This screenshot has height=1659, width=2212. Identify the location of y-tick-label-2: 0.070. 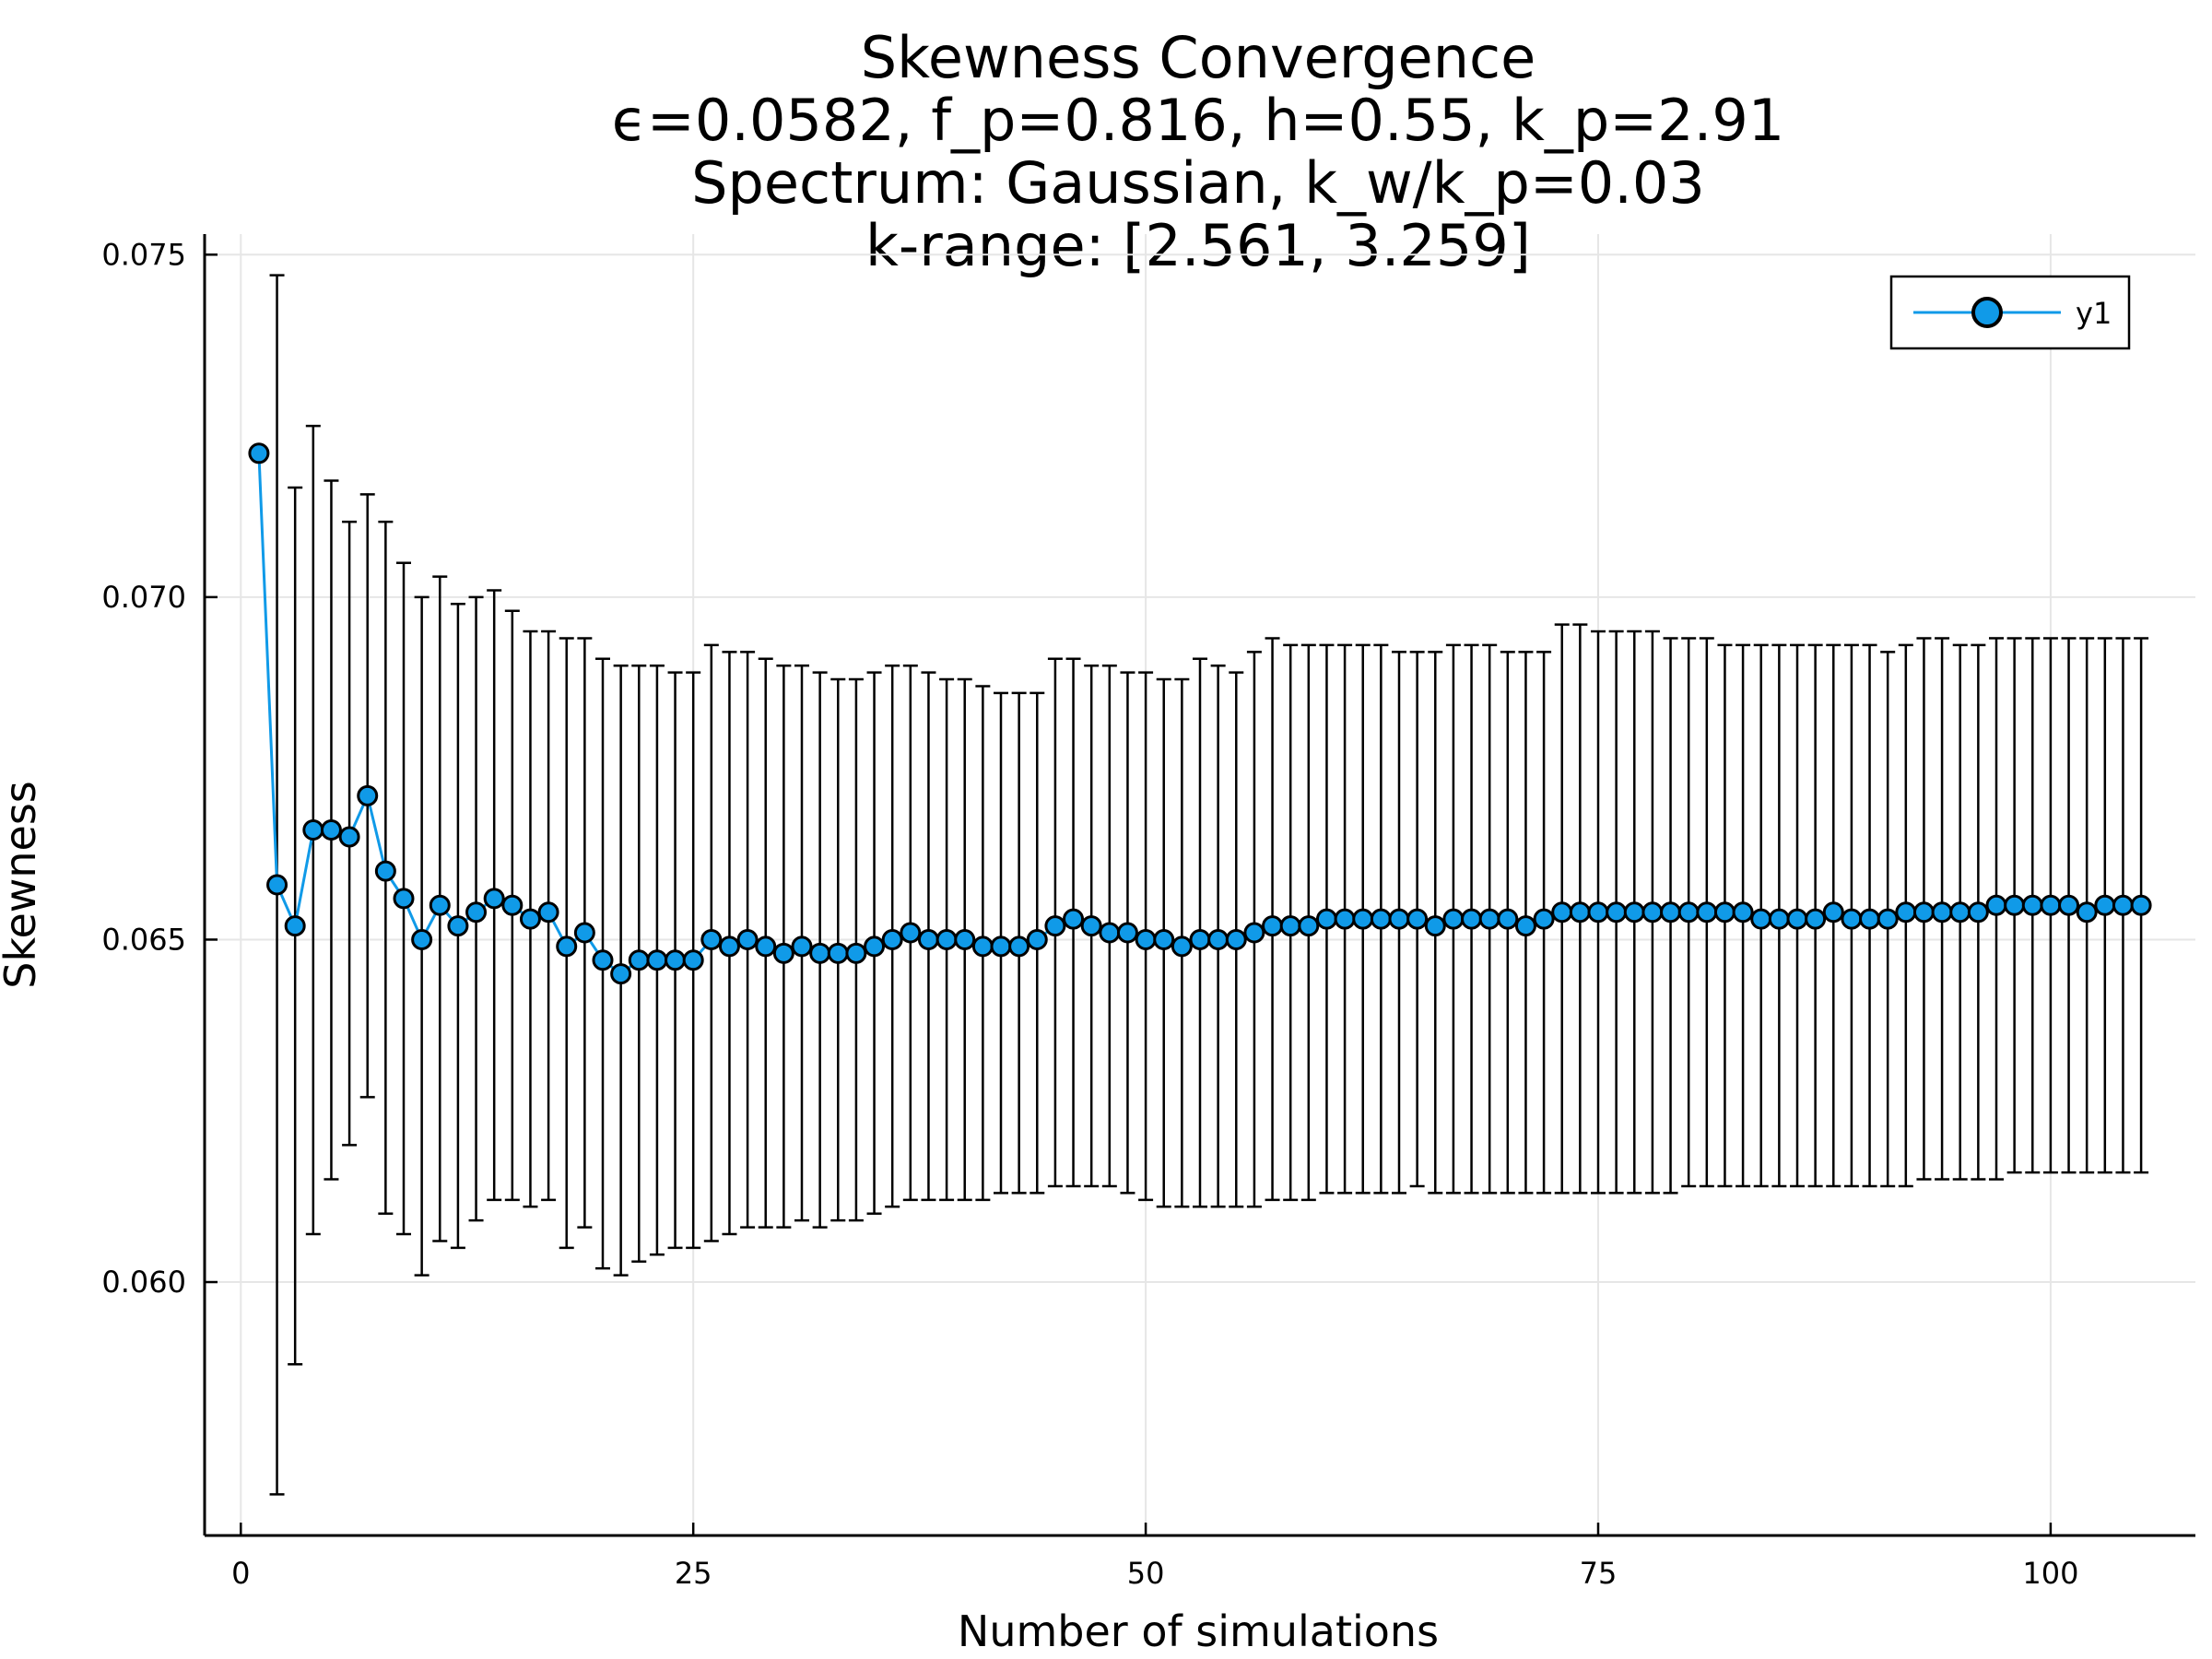
(143, 597).